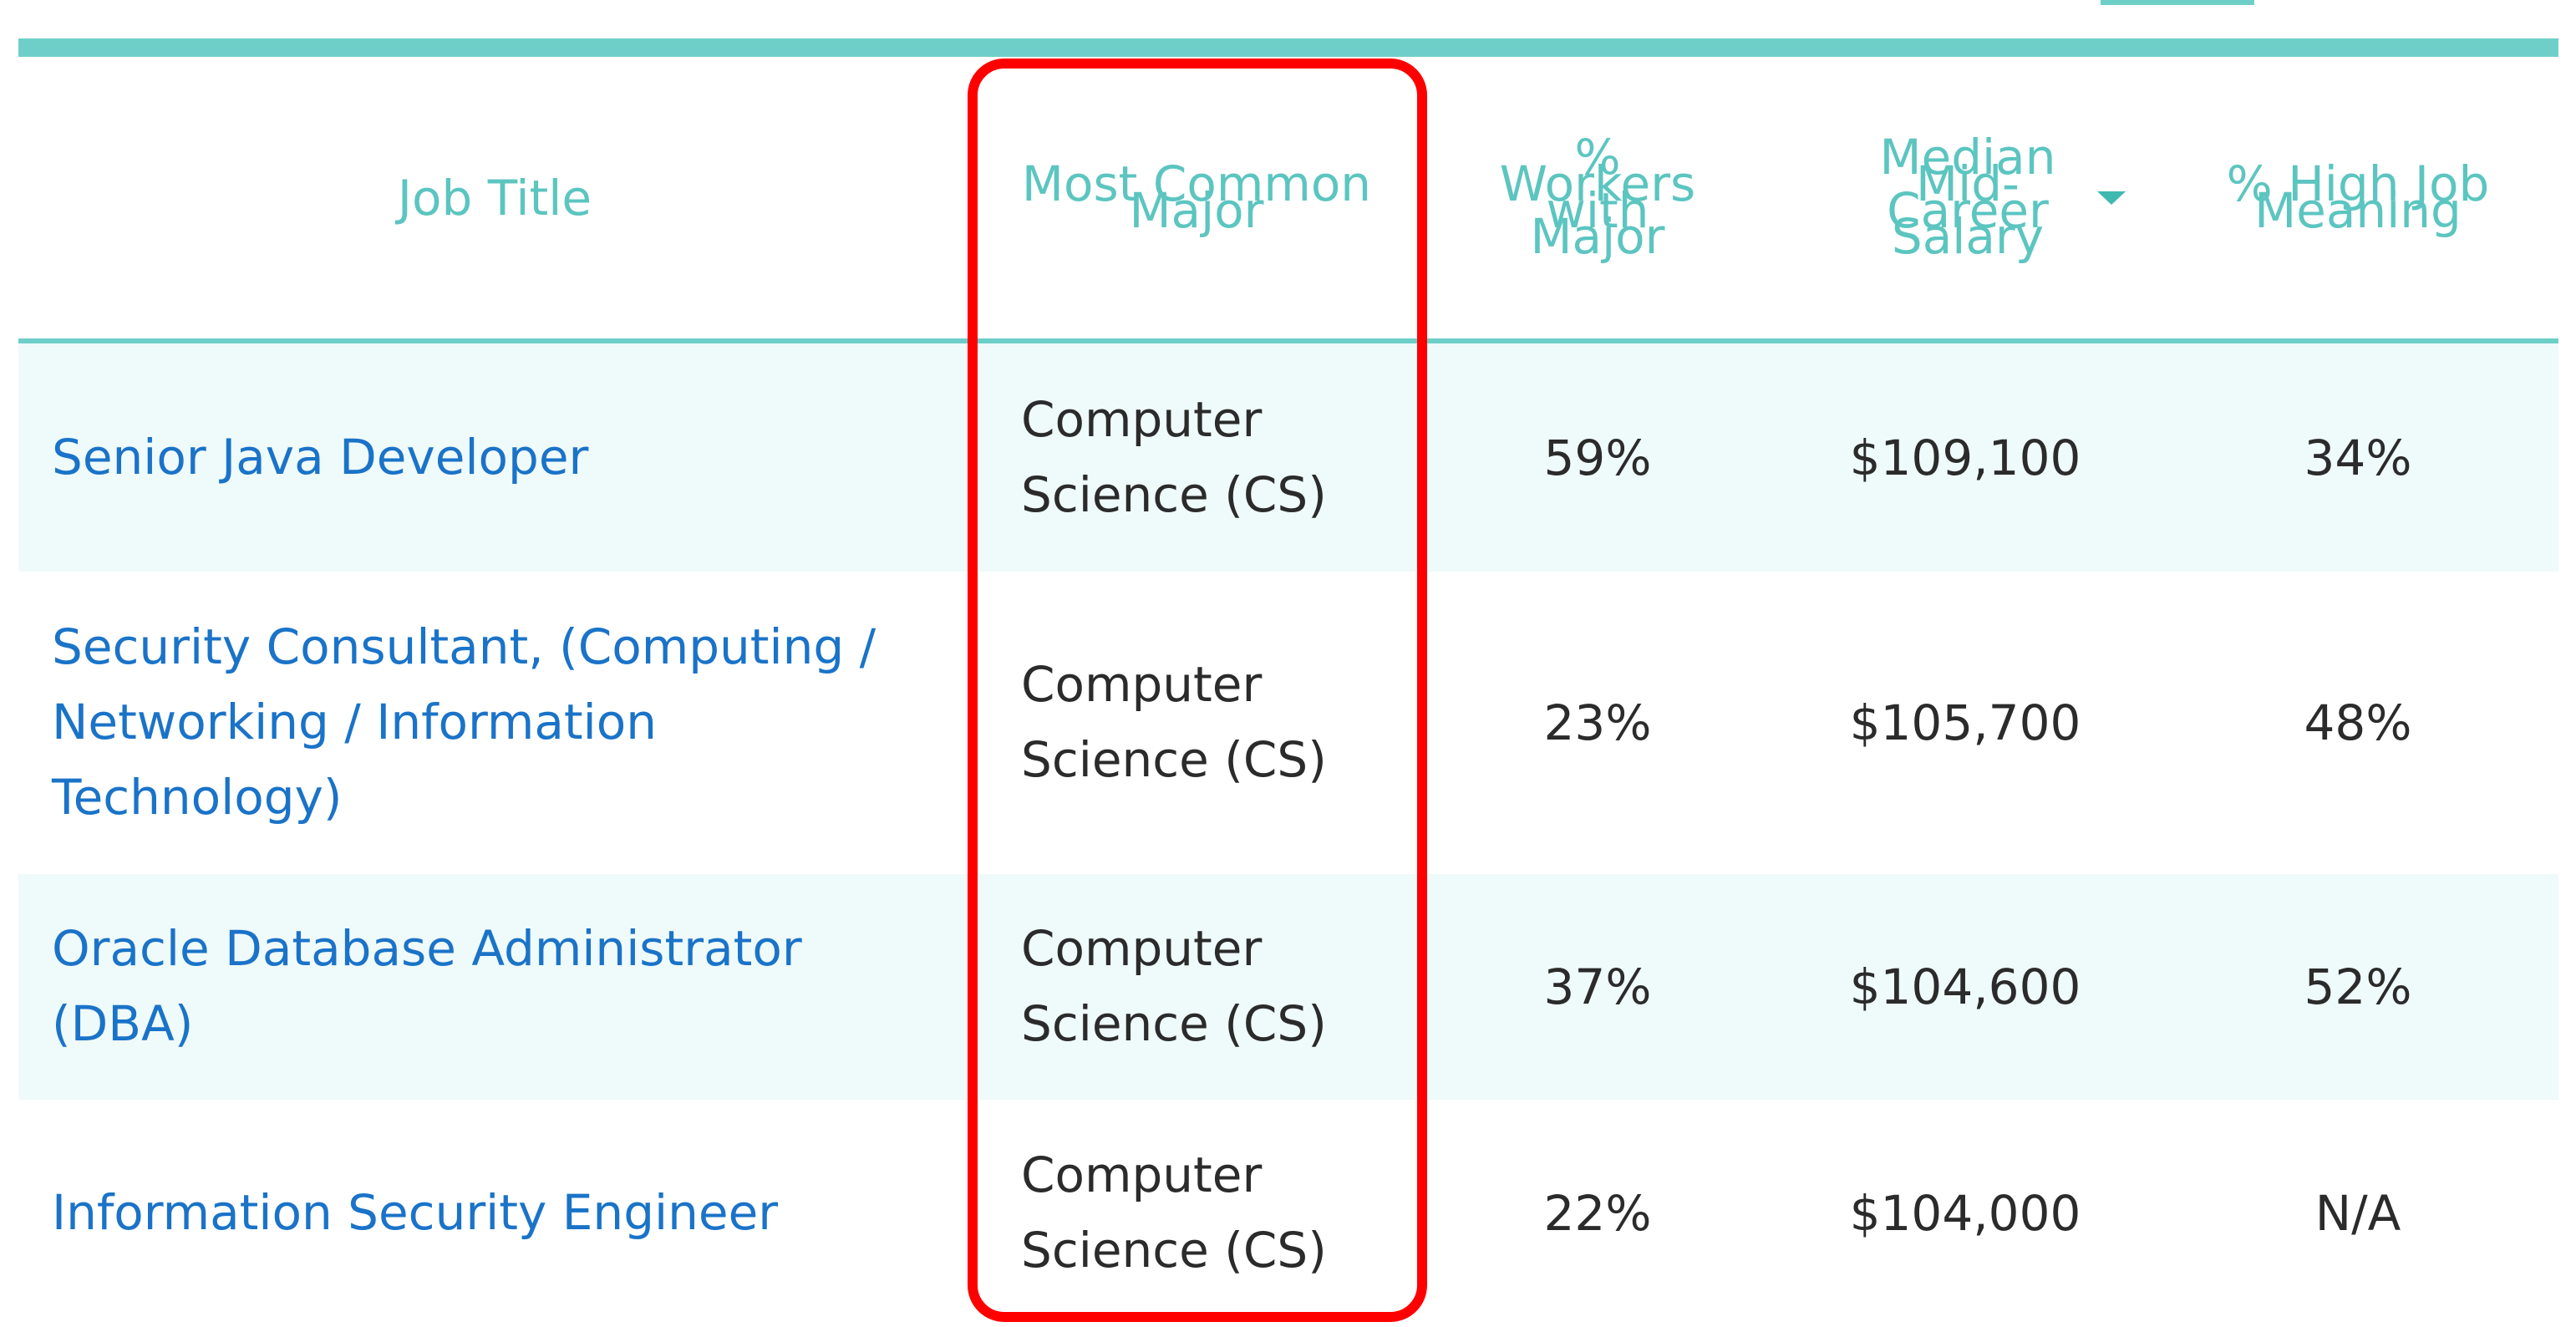  I want to click on pct-major-cell: 59%, so click(1597, 456).